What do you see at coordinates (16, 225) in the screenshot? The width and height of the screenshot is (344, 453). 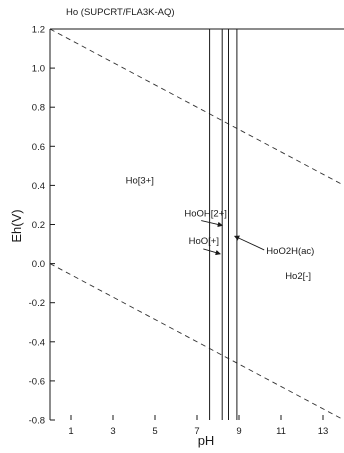 I see `y-axis-title: Eh(V)` at bounding box center [16, 225].